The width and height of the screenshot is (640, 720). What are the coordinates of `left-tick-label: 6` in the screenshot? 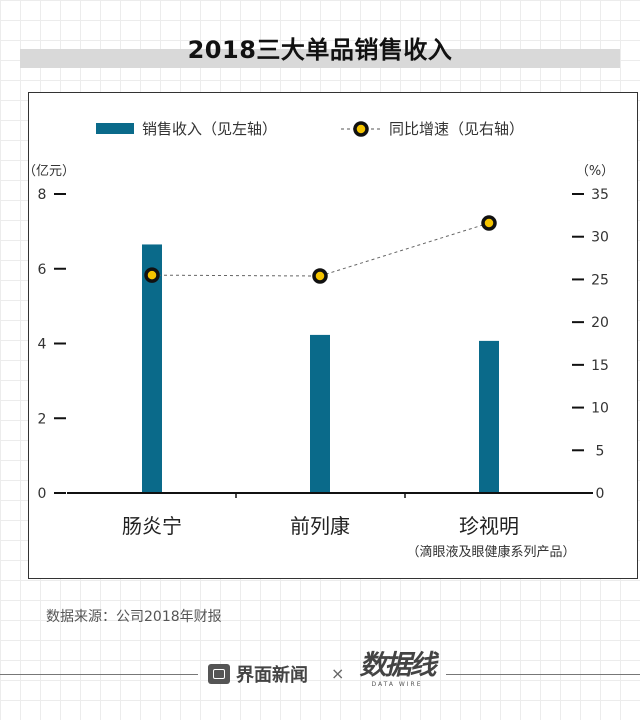 It's located at (42, 270).